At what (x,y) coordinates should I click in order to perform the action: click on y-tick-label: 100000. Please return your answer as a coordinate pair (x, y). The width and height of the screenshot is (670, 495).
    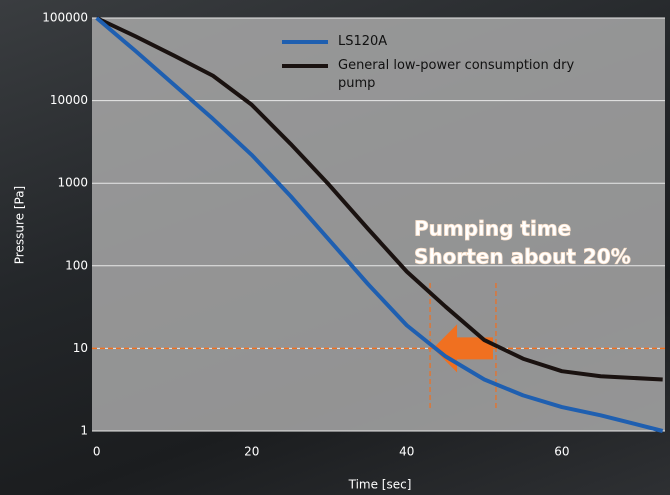
    Looking at the image, I should click on (65, 18).